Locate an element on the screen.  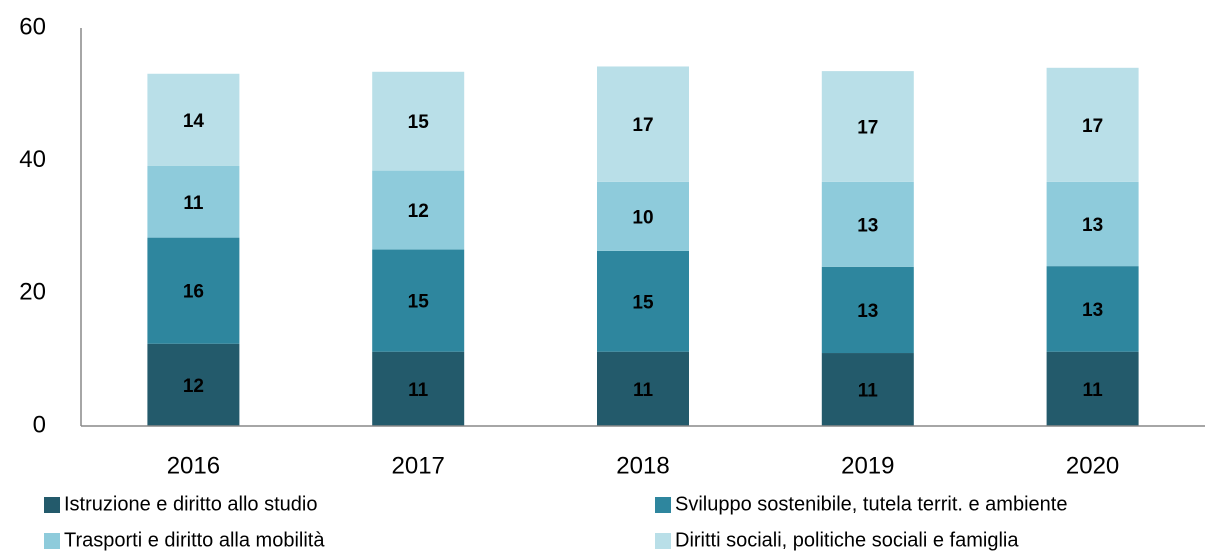
legend-label: Trasporti e diritto alla mobilità is located at coordinates (194, 540).